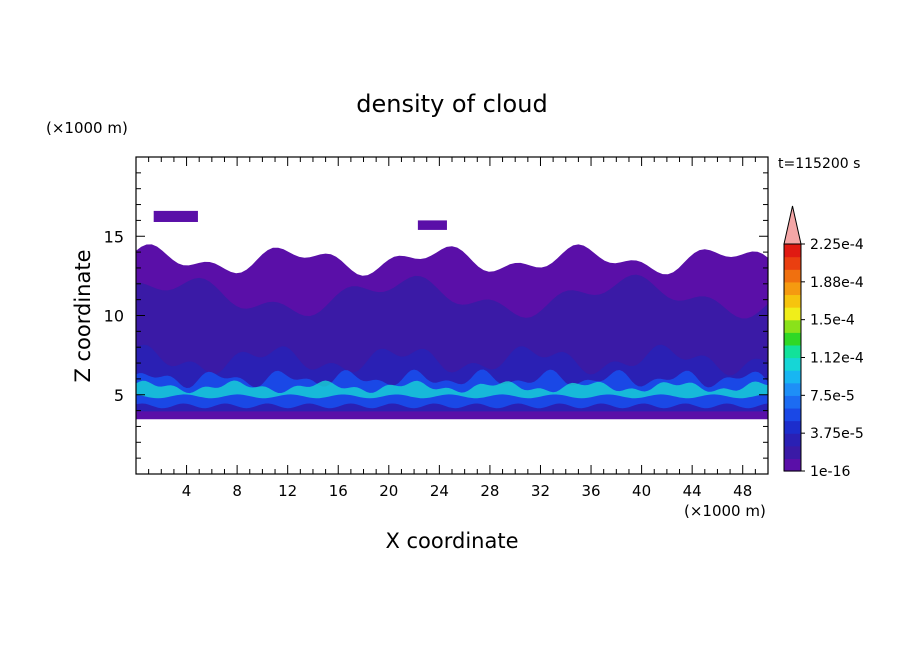 This screenshot has height=654, width=904. What do you see at coordinates (837, 283) in the screenshot?
I see `colorbar-label: 1.88e-4` at bounding box center [837, 283].